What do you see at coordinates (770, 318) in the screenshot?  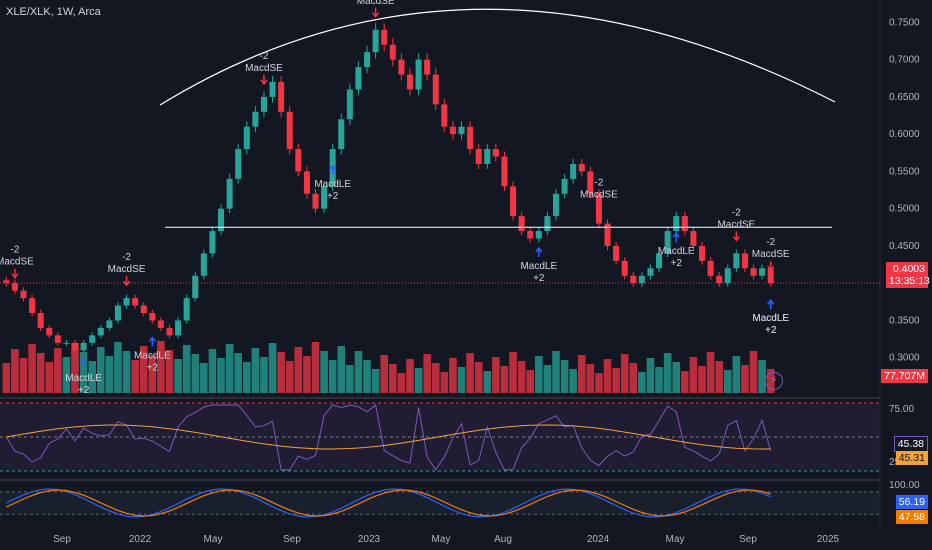 I see `annotation-label: MacdLE` at bounding box center [770, 318].